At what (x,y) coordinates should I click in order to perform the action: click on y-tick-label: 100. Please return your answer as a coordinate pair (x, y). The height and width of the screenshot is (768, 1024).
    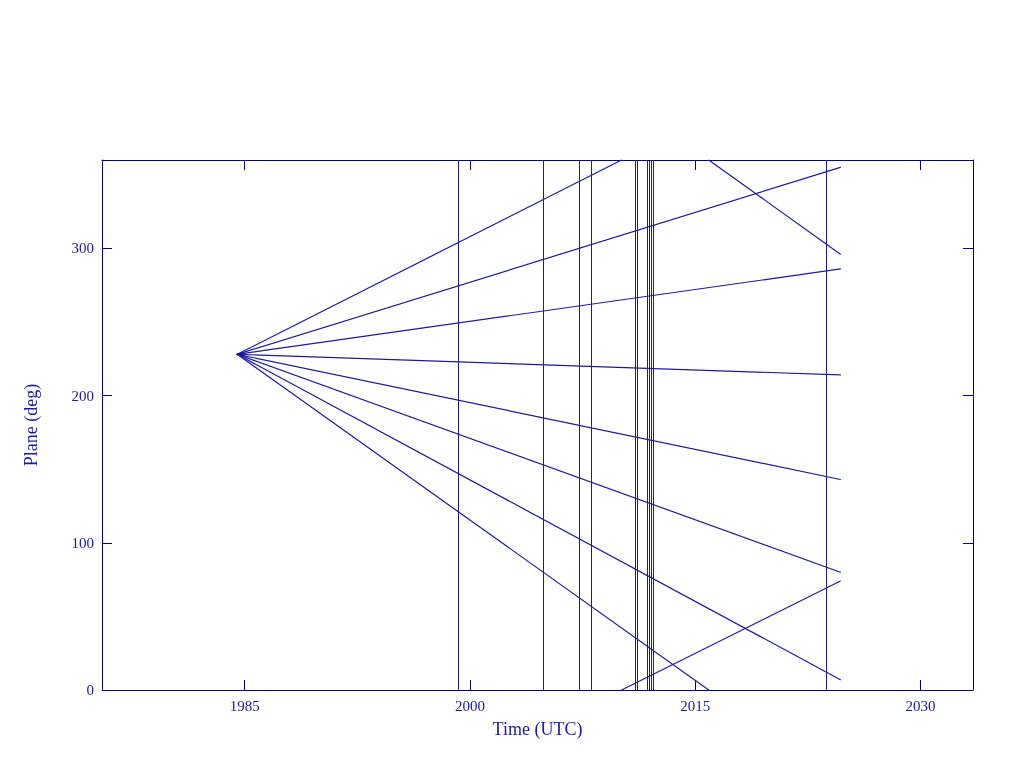
    Looking at the image, I should click on (82, 542).